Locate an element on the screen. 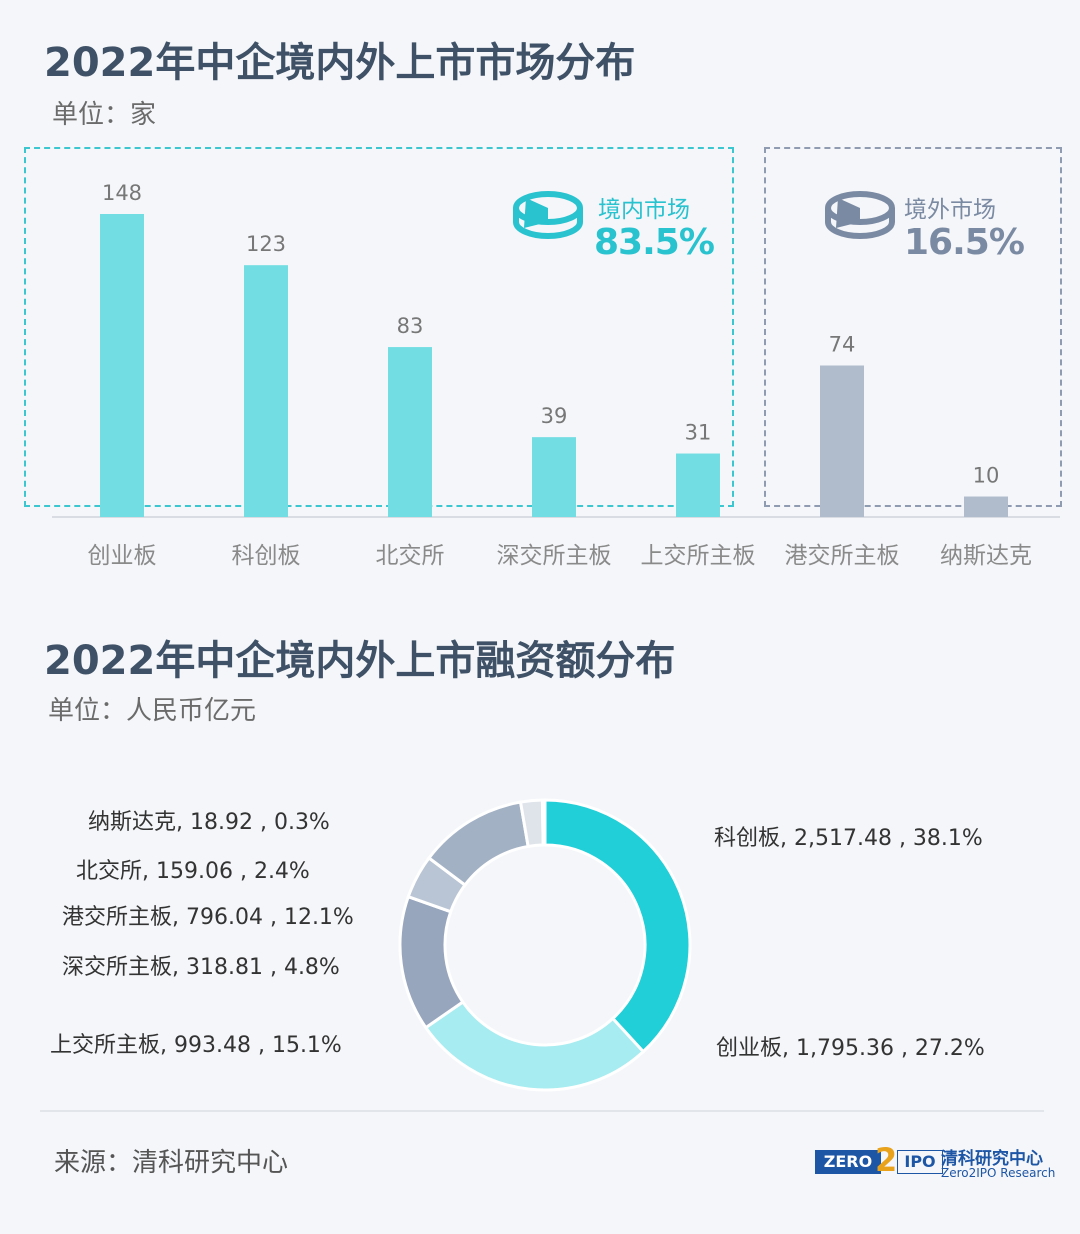 This screenshot has width=1080, height=1234. footer-divider is located at coordinates (542, 1111).